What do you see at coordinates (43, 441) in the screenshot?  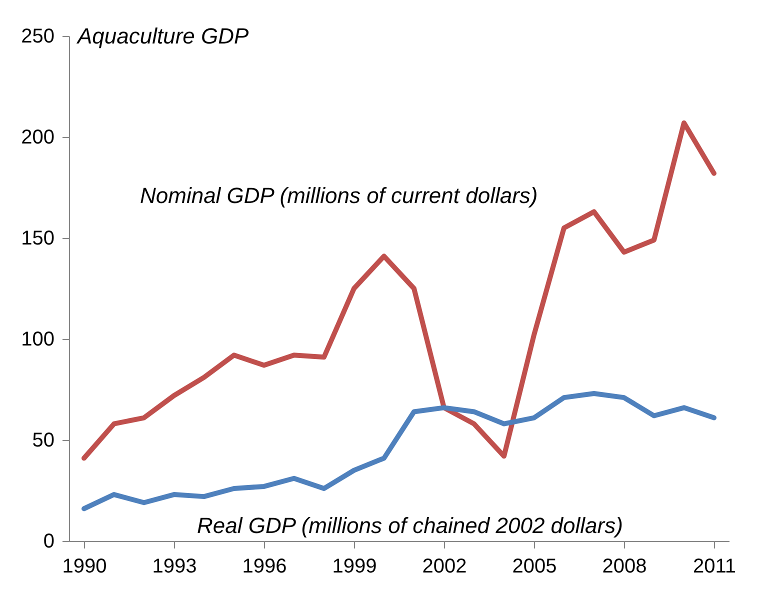 I see `y-tick-label: 50` at bounding box center [43, 441].